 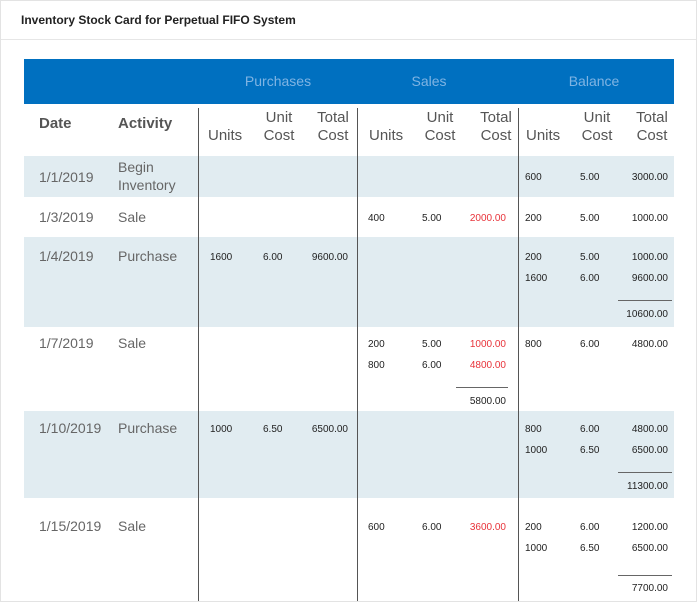 I want to click on purchases-unit-cost: 6.00, so click(x=273, y=257).